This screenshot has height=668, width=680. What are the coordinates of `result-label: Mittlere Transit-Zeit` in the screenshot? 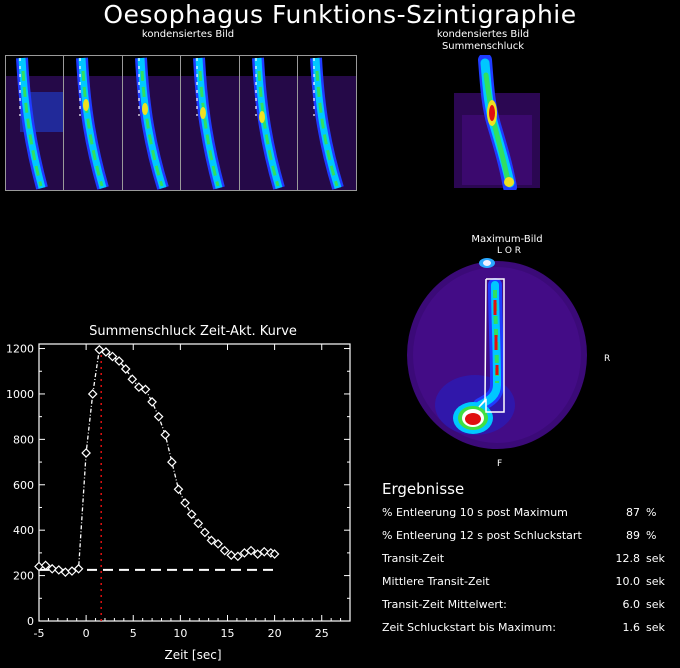 It's located at (436, 581).